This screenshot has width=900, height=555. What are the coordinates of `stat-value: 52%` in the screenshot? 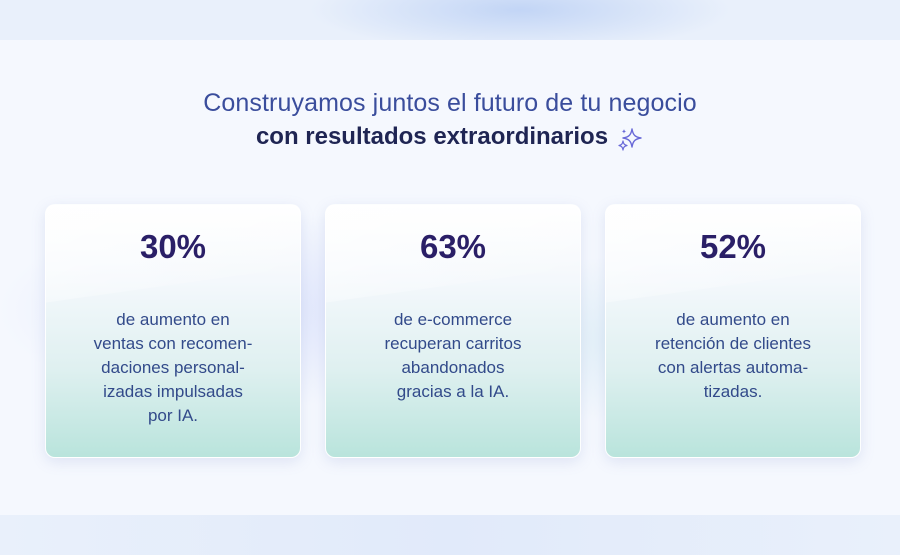 It's located at (733, 246).